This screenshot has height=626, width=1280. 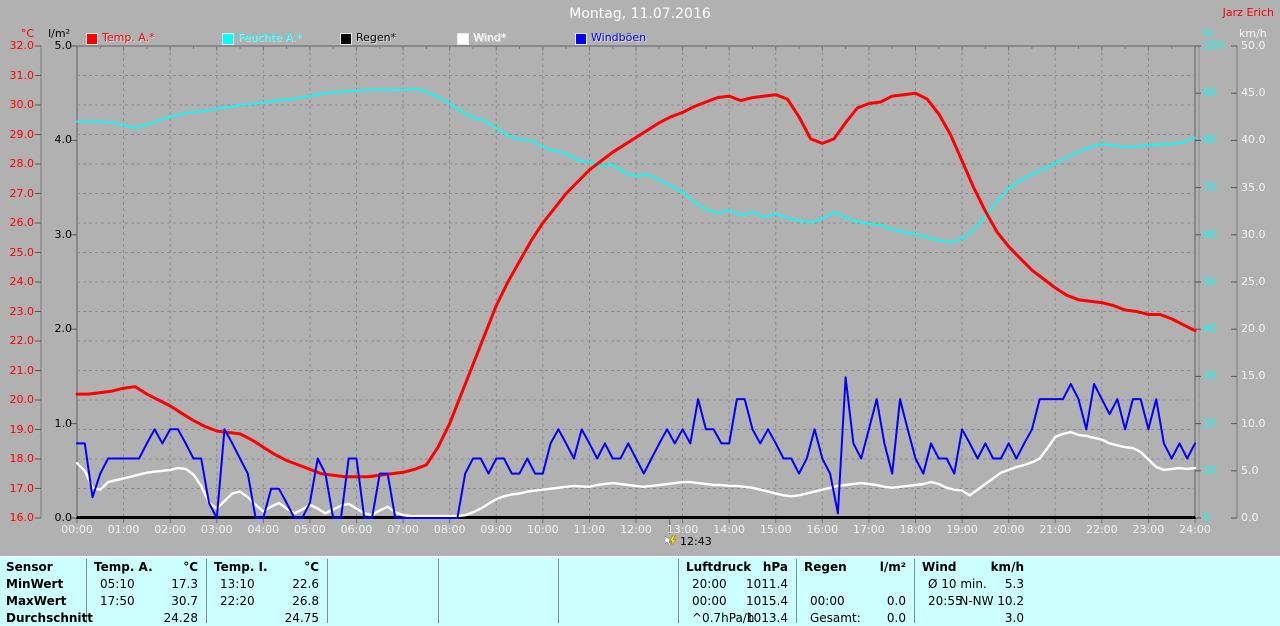 What do you see at coordinates (1253, 281) in the screenshot?
I see `wind-axis-label: 25.0` at bounding box center [1253, 281].